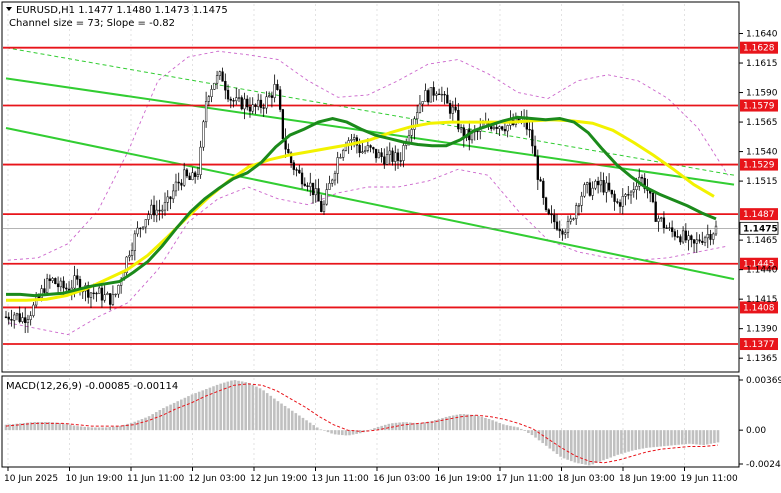 The image size is (781, 493). Describe the element at coordinates (217, 479) in the screenshot. I see `x-tick-label: 12 Jun 03:00` at that location.